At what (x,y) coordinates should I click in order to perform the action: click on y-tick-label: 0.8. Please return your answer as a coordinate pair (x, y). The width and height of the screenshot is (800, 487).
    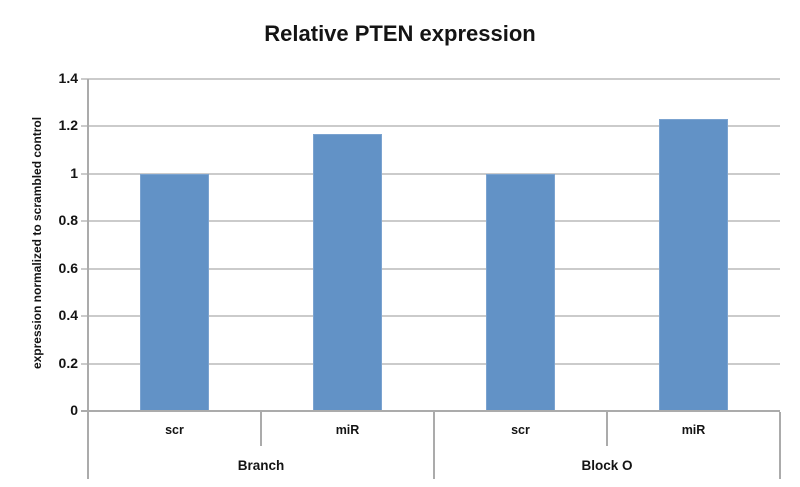
    Looking at the image, I should click on (68, 220).